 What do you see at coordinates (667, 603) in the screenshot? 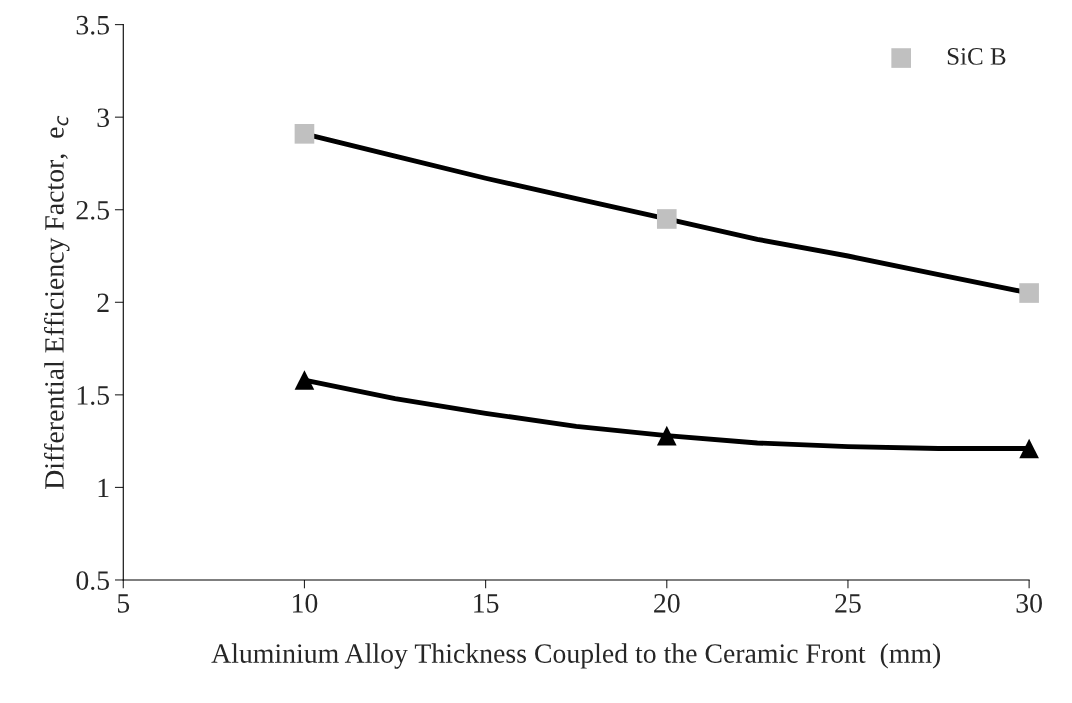
I see `x-tick-label: 20` at bounding box center [667, 603].